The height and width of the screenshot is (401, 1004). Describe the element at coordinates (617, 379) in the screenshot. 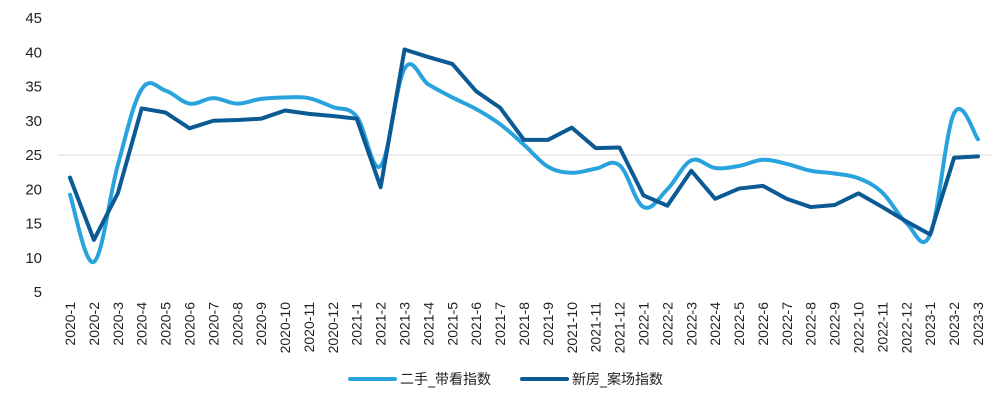

I see `legend-label-1: 新房_案场指数` at that location.